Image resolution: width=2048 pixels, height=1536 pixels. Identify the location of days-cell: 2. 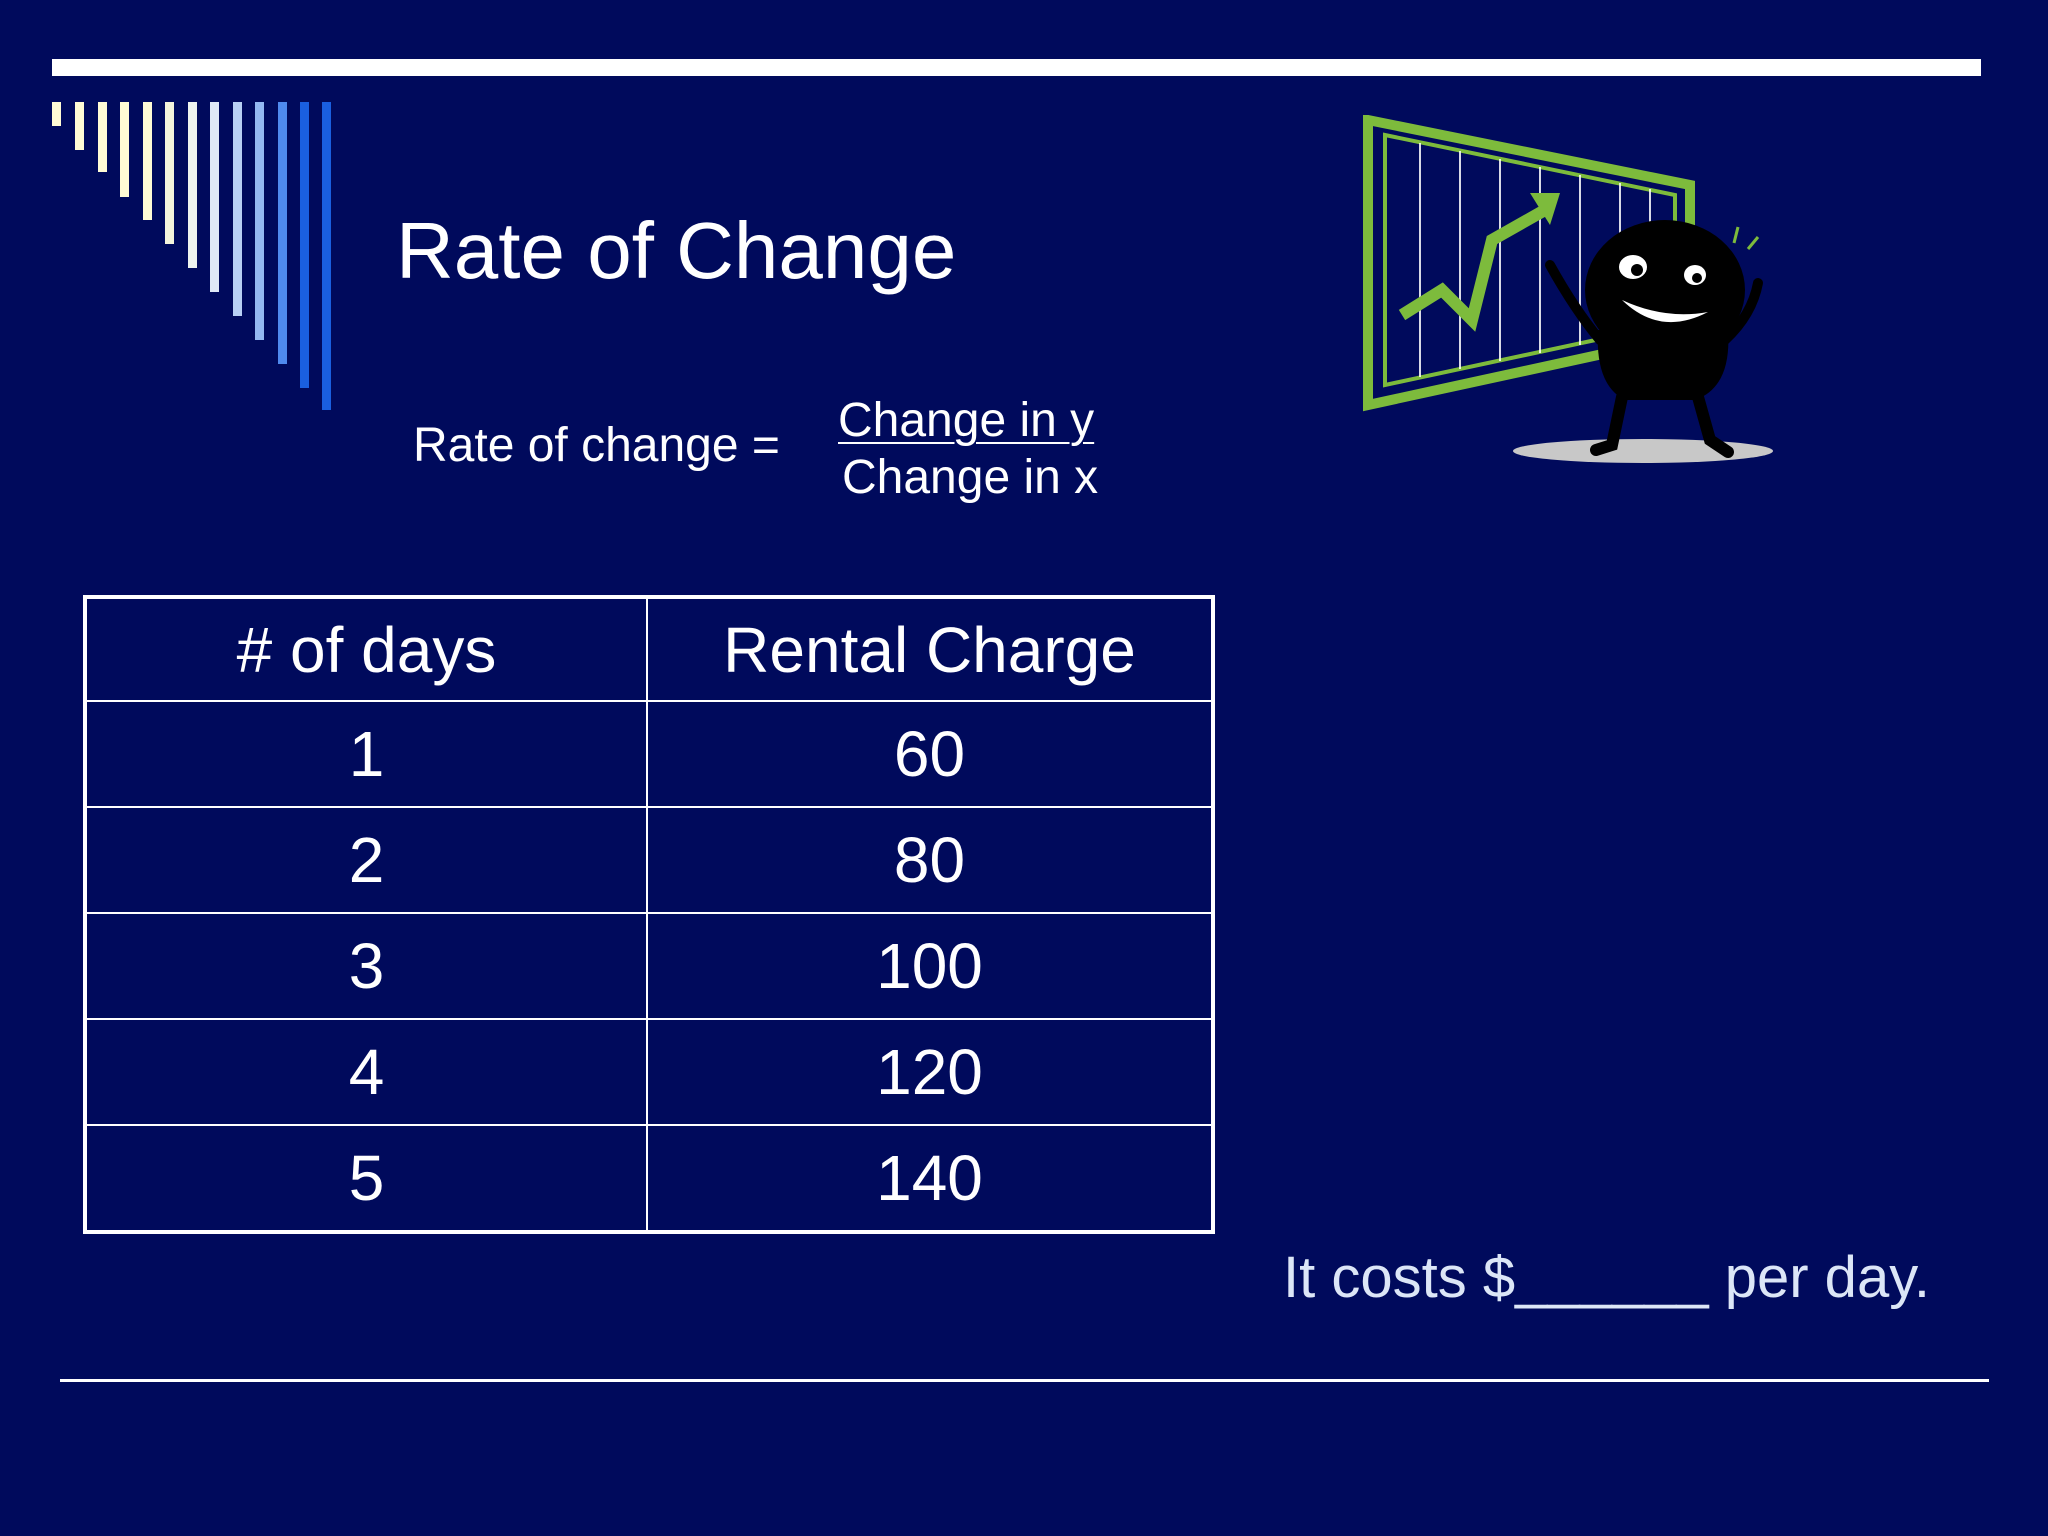
(366, 860).